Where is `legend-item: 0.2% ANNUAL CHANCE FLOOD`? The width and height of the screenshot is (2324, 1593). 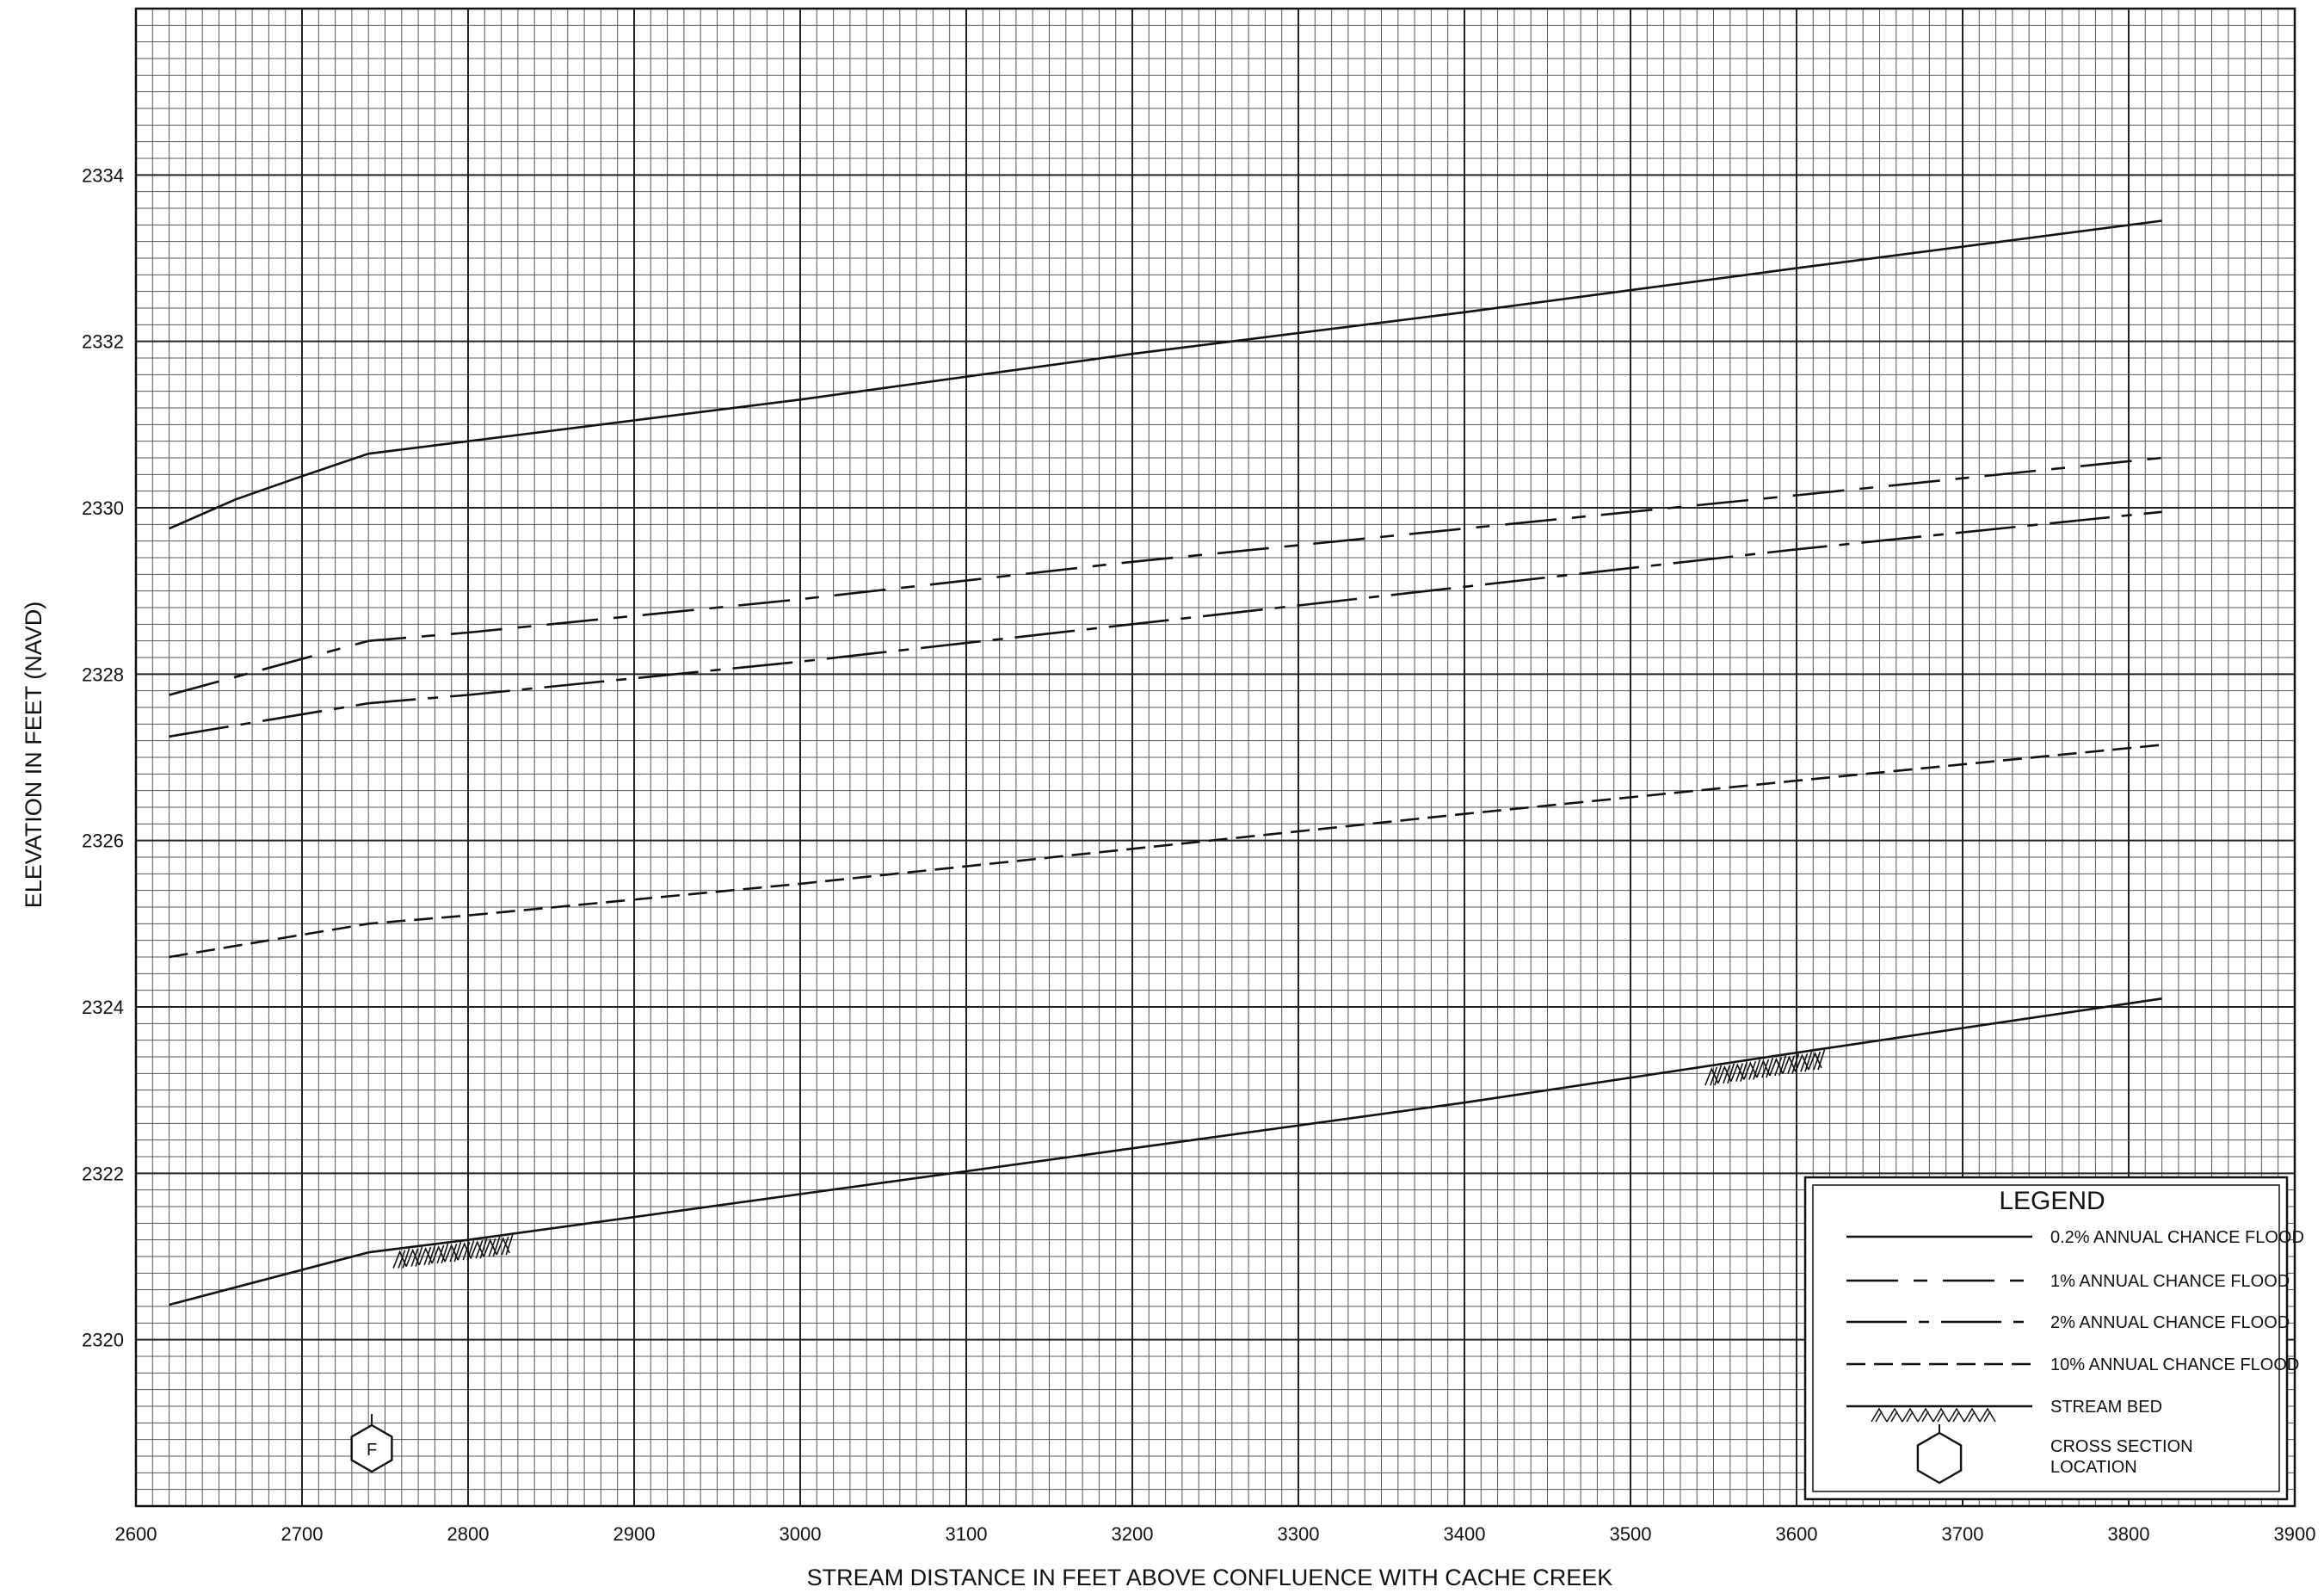
legend-item: 0.2% ANNUAL CHANCE FLOOD is located at coordinates (2075, 1237).